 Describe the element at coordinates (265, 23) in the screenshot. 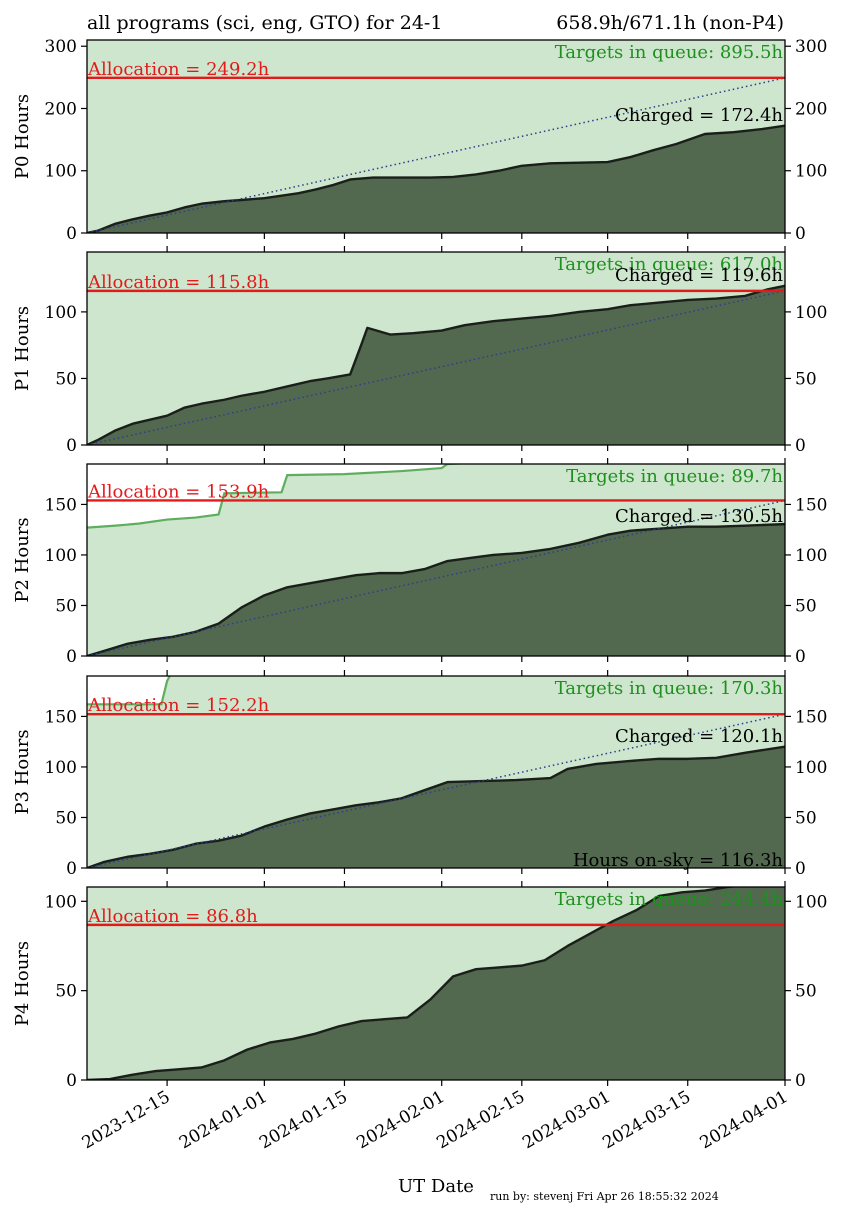

I see `figure-title-left: all programs (sci, eng, GTO) for 24-1` at that location.